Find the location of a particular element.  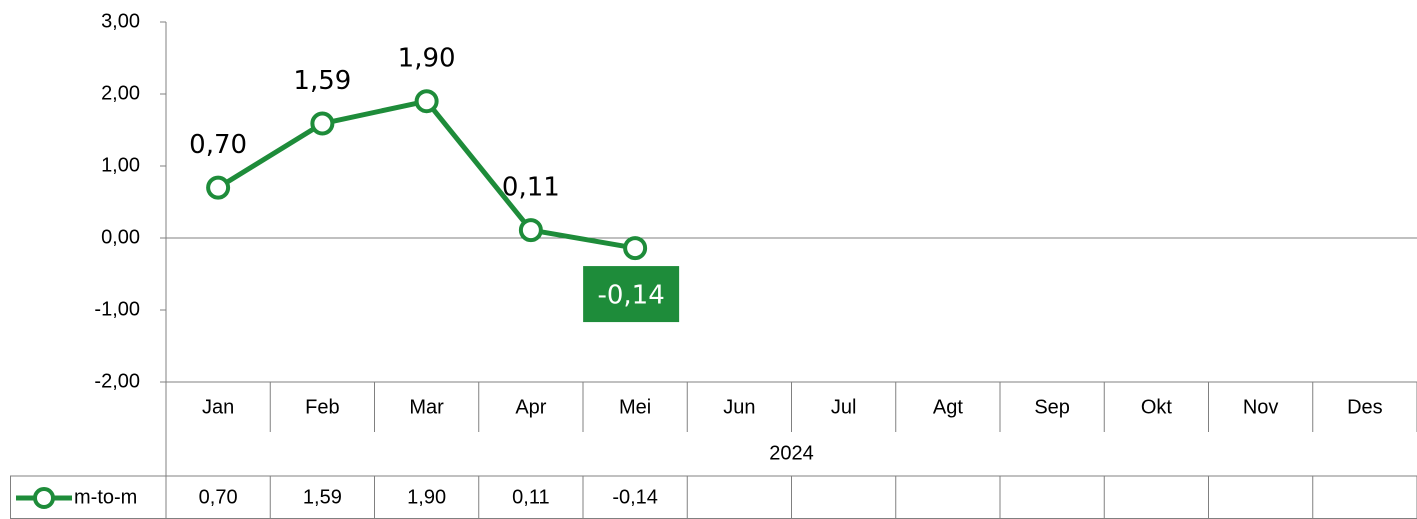

table-cell: 0,11 is located at coordinates (530, 497).